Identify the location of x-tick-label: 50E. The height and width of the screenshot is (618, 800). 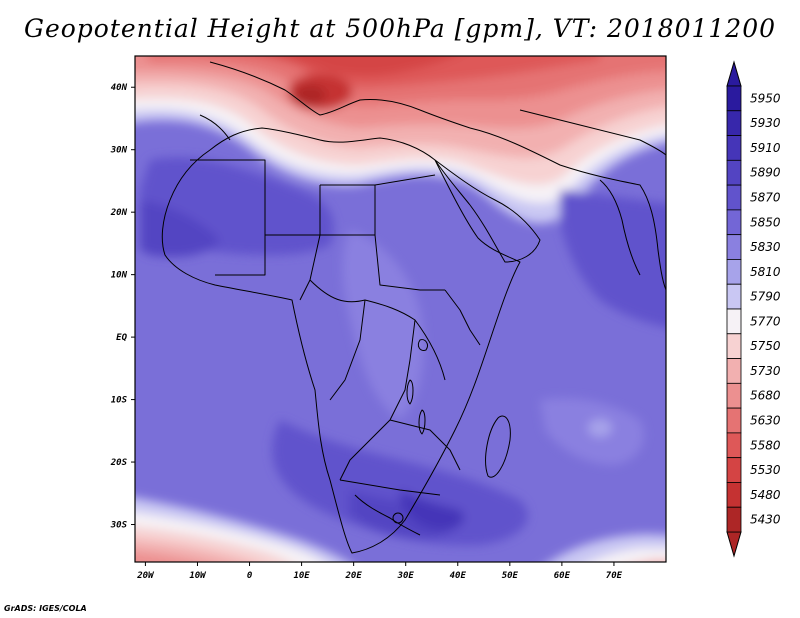
(510, 576).